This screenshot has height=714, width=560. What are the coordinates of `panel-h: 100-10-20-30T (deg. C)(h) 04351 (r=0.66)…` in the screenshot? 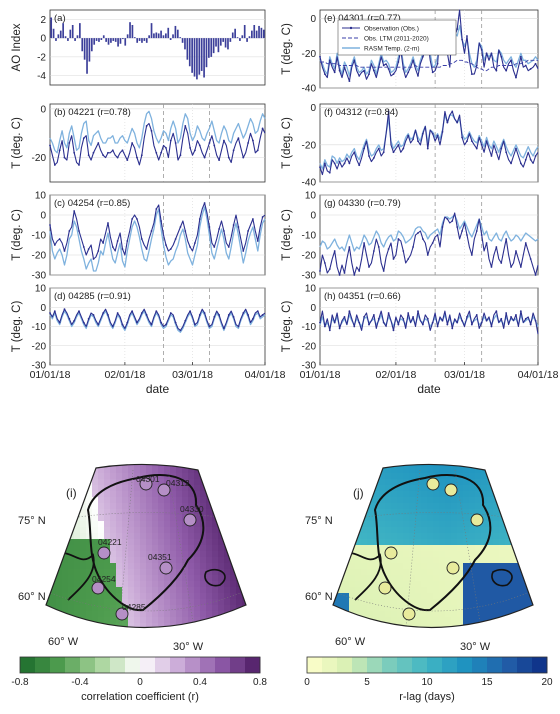 It's located at (420, 340).